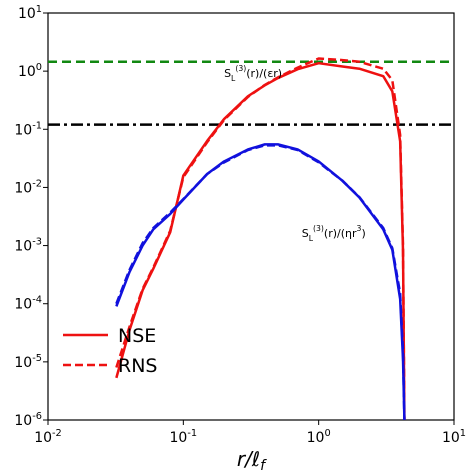 The image size is (474, 474). Describe the element at coordinates (28, 246) in the screenshot. I see `y-tick-label: 10⁻³` at that location.